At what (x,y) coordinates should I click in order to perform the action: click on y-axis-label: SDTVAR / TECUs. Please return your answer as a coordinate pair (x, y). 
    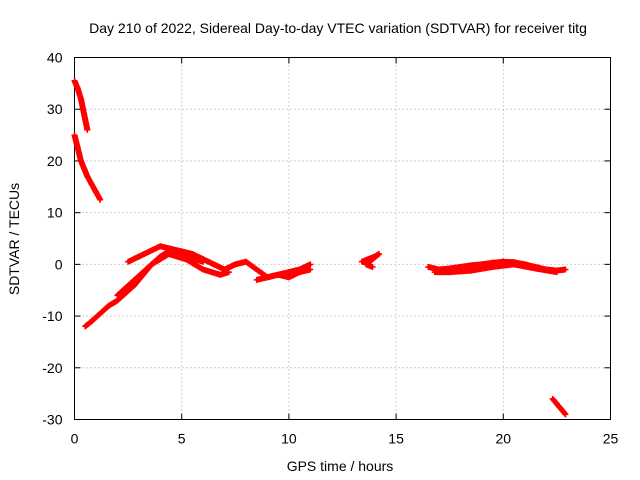
    Looking at the image, I should click on (14, 239).